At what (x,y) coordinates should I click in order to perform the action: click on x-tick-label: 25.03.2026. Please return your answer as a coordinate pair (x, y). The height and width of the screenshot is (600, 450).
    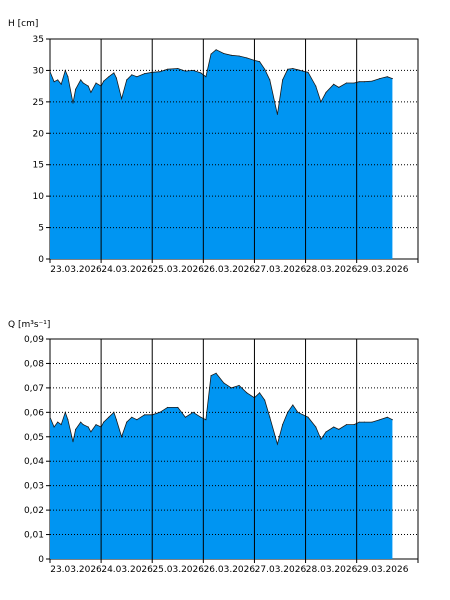
    Looking at the image, I should click on (178, 270).